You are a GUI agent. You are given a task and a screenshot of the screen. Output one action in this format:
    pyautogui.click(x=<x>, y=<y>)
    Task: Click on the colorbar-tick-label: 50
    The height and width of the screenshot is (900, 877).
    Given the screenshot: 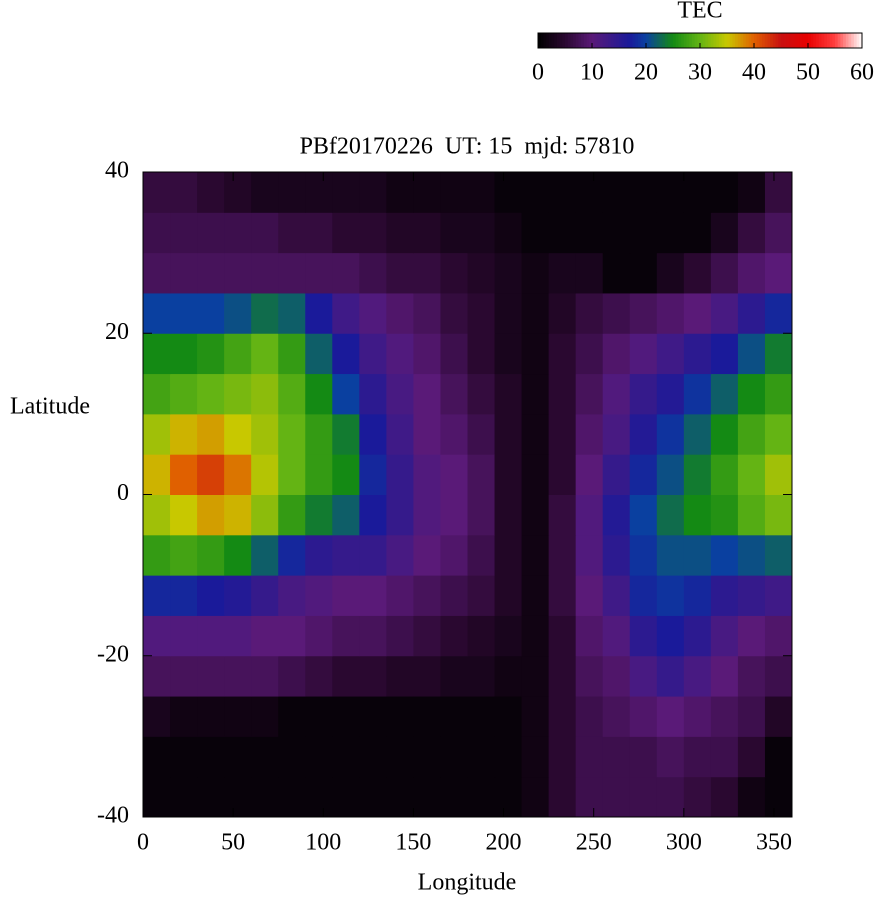 What is the action you would take?
    pyautogui.click(x=808, y=73)
    